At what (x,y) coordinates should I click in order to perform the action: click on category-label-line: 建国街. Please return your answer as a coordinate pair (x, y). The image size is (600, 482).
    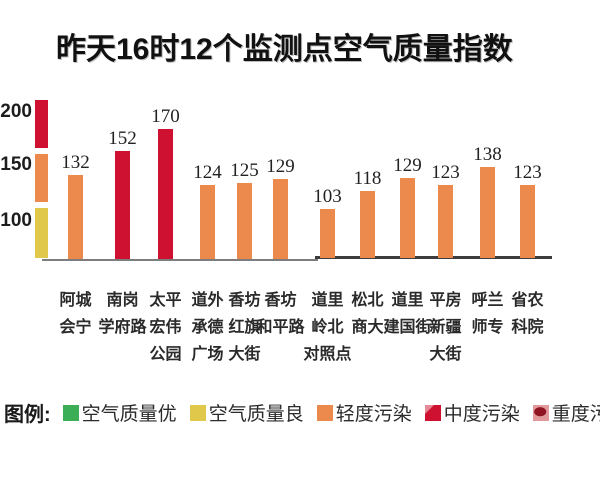
    Looking at the image, I should click on (407, 327).